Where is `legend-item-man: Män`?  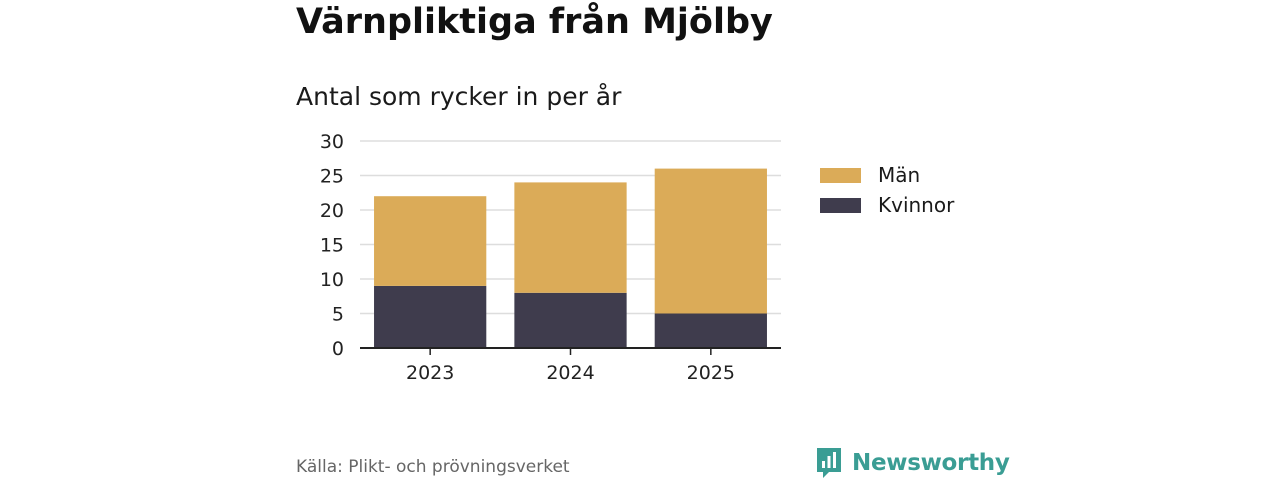 legend-item-man: Män is located at coordinates (887, 175).